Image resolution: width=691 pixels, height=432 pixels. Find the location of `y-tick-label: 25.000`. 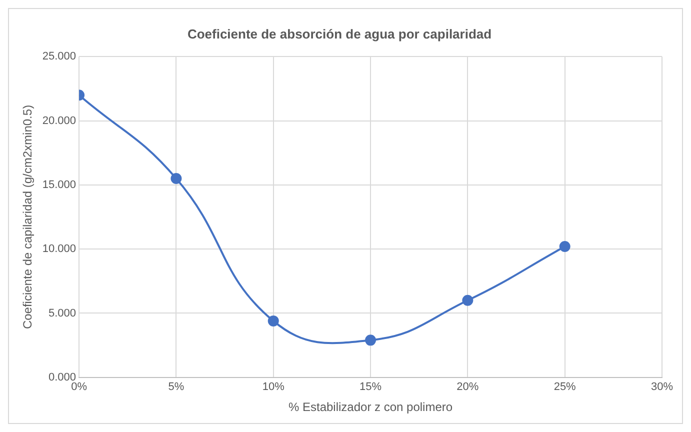

y-tick-label: 25.000 is located at coordinates (59, 56).